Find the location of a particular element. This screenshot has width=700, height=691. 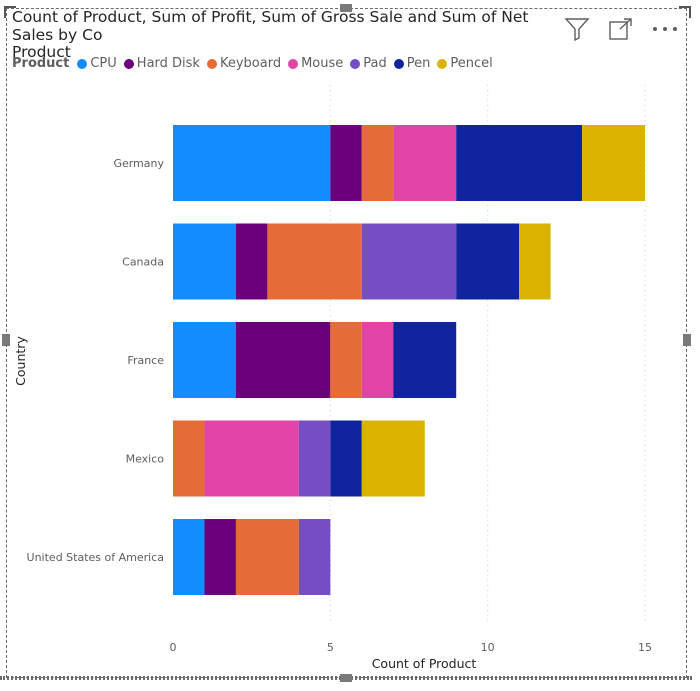

y-tick-label: France is located at coordinates (145, 360).